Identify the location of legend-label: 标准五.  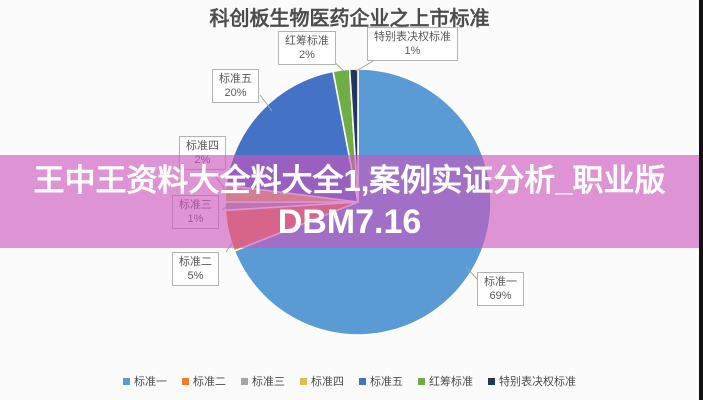
(386, 382).